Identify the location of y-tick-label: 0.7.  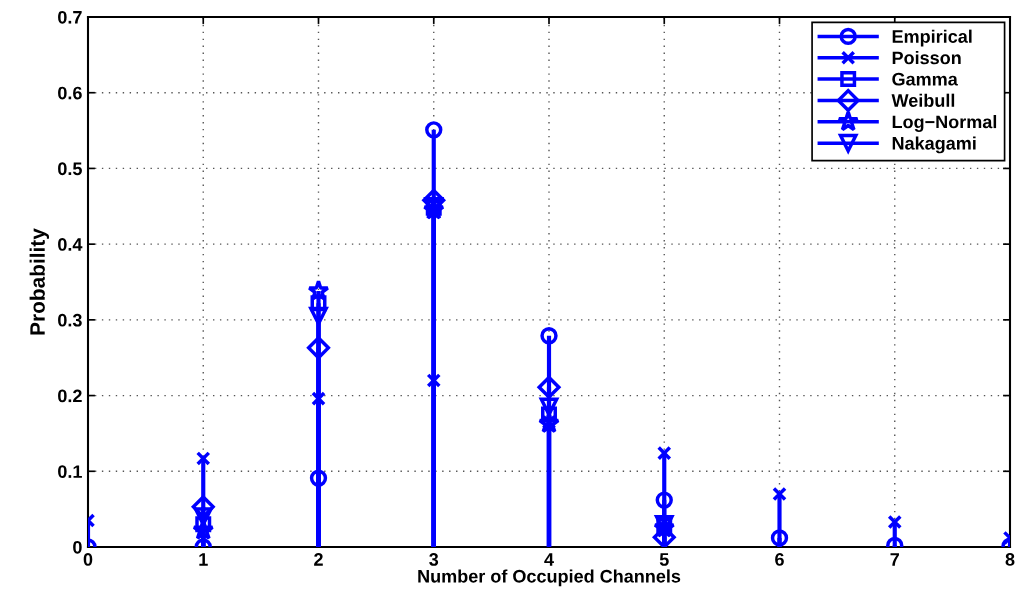
(70, 17).